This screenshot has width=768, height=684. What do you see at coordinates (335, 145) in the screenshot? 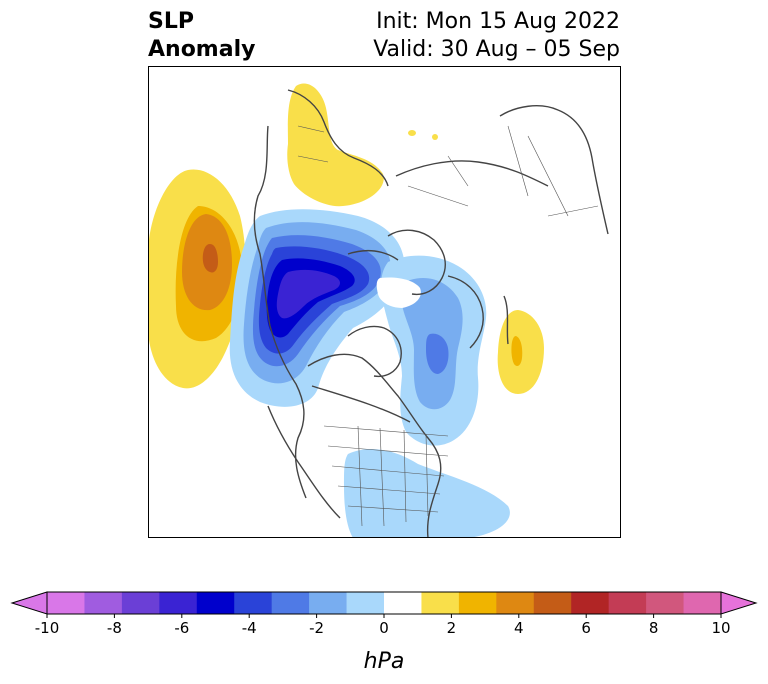
I see `scandinavia-high-anomaly` at bounding box center [335, 145].